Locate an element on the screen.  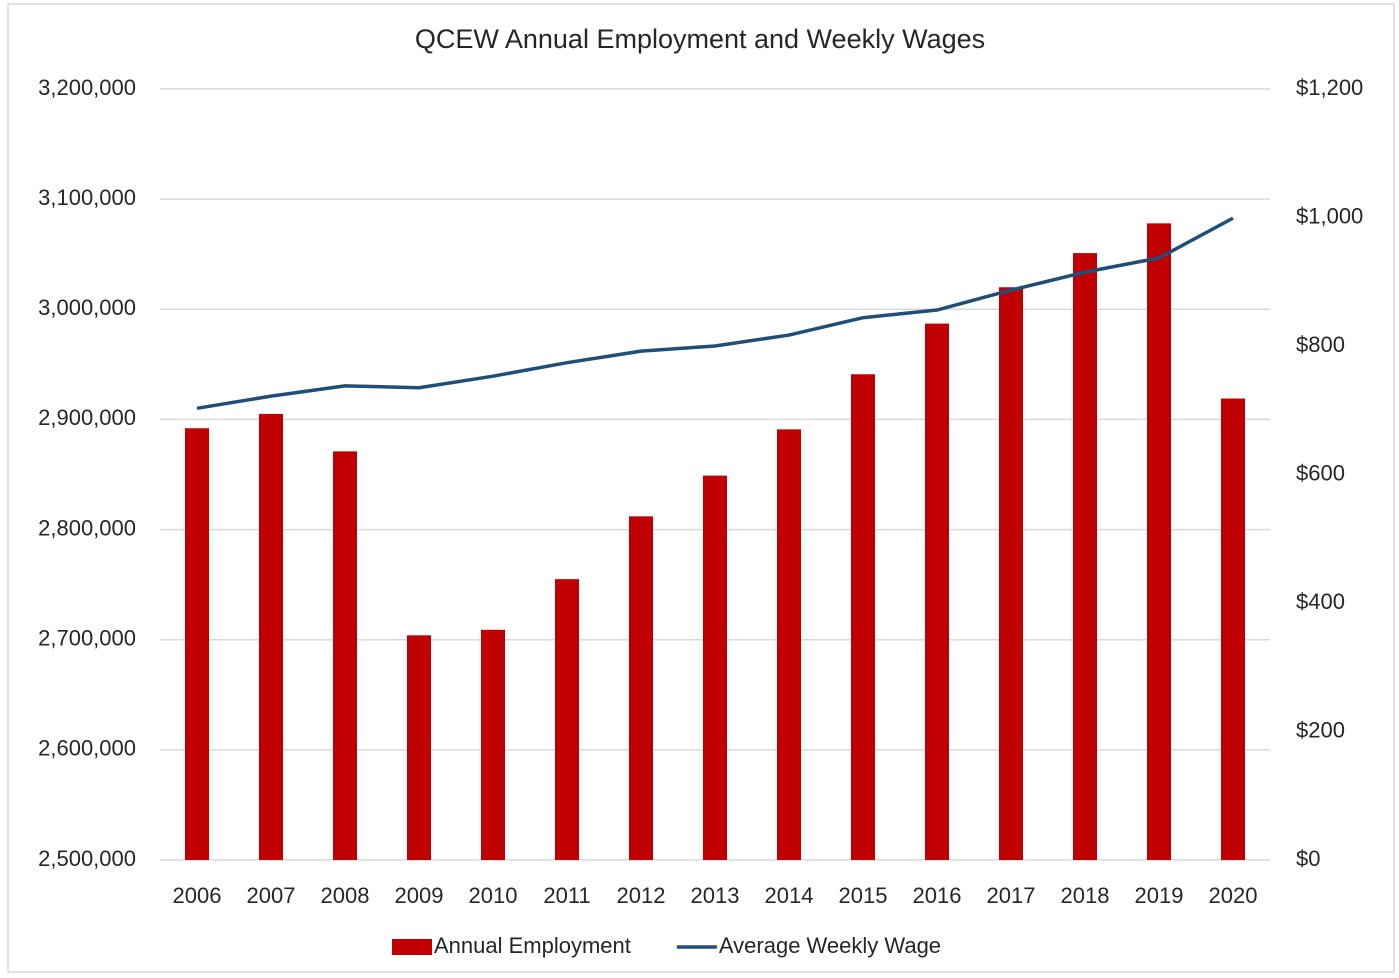
x-tick-label: 2012 is located at coordinates (641, 895).